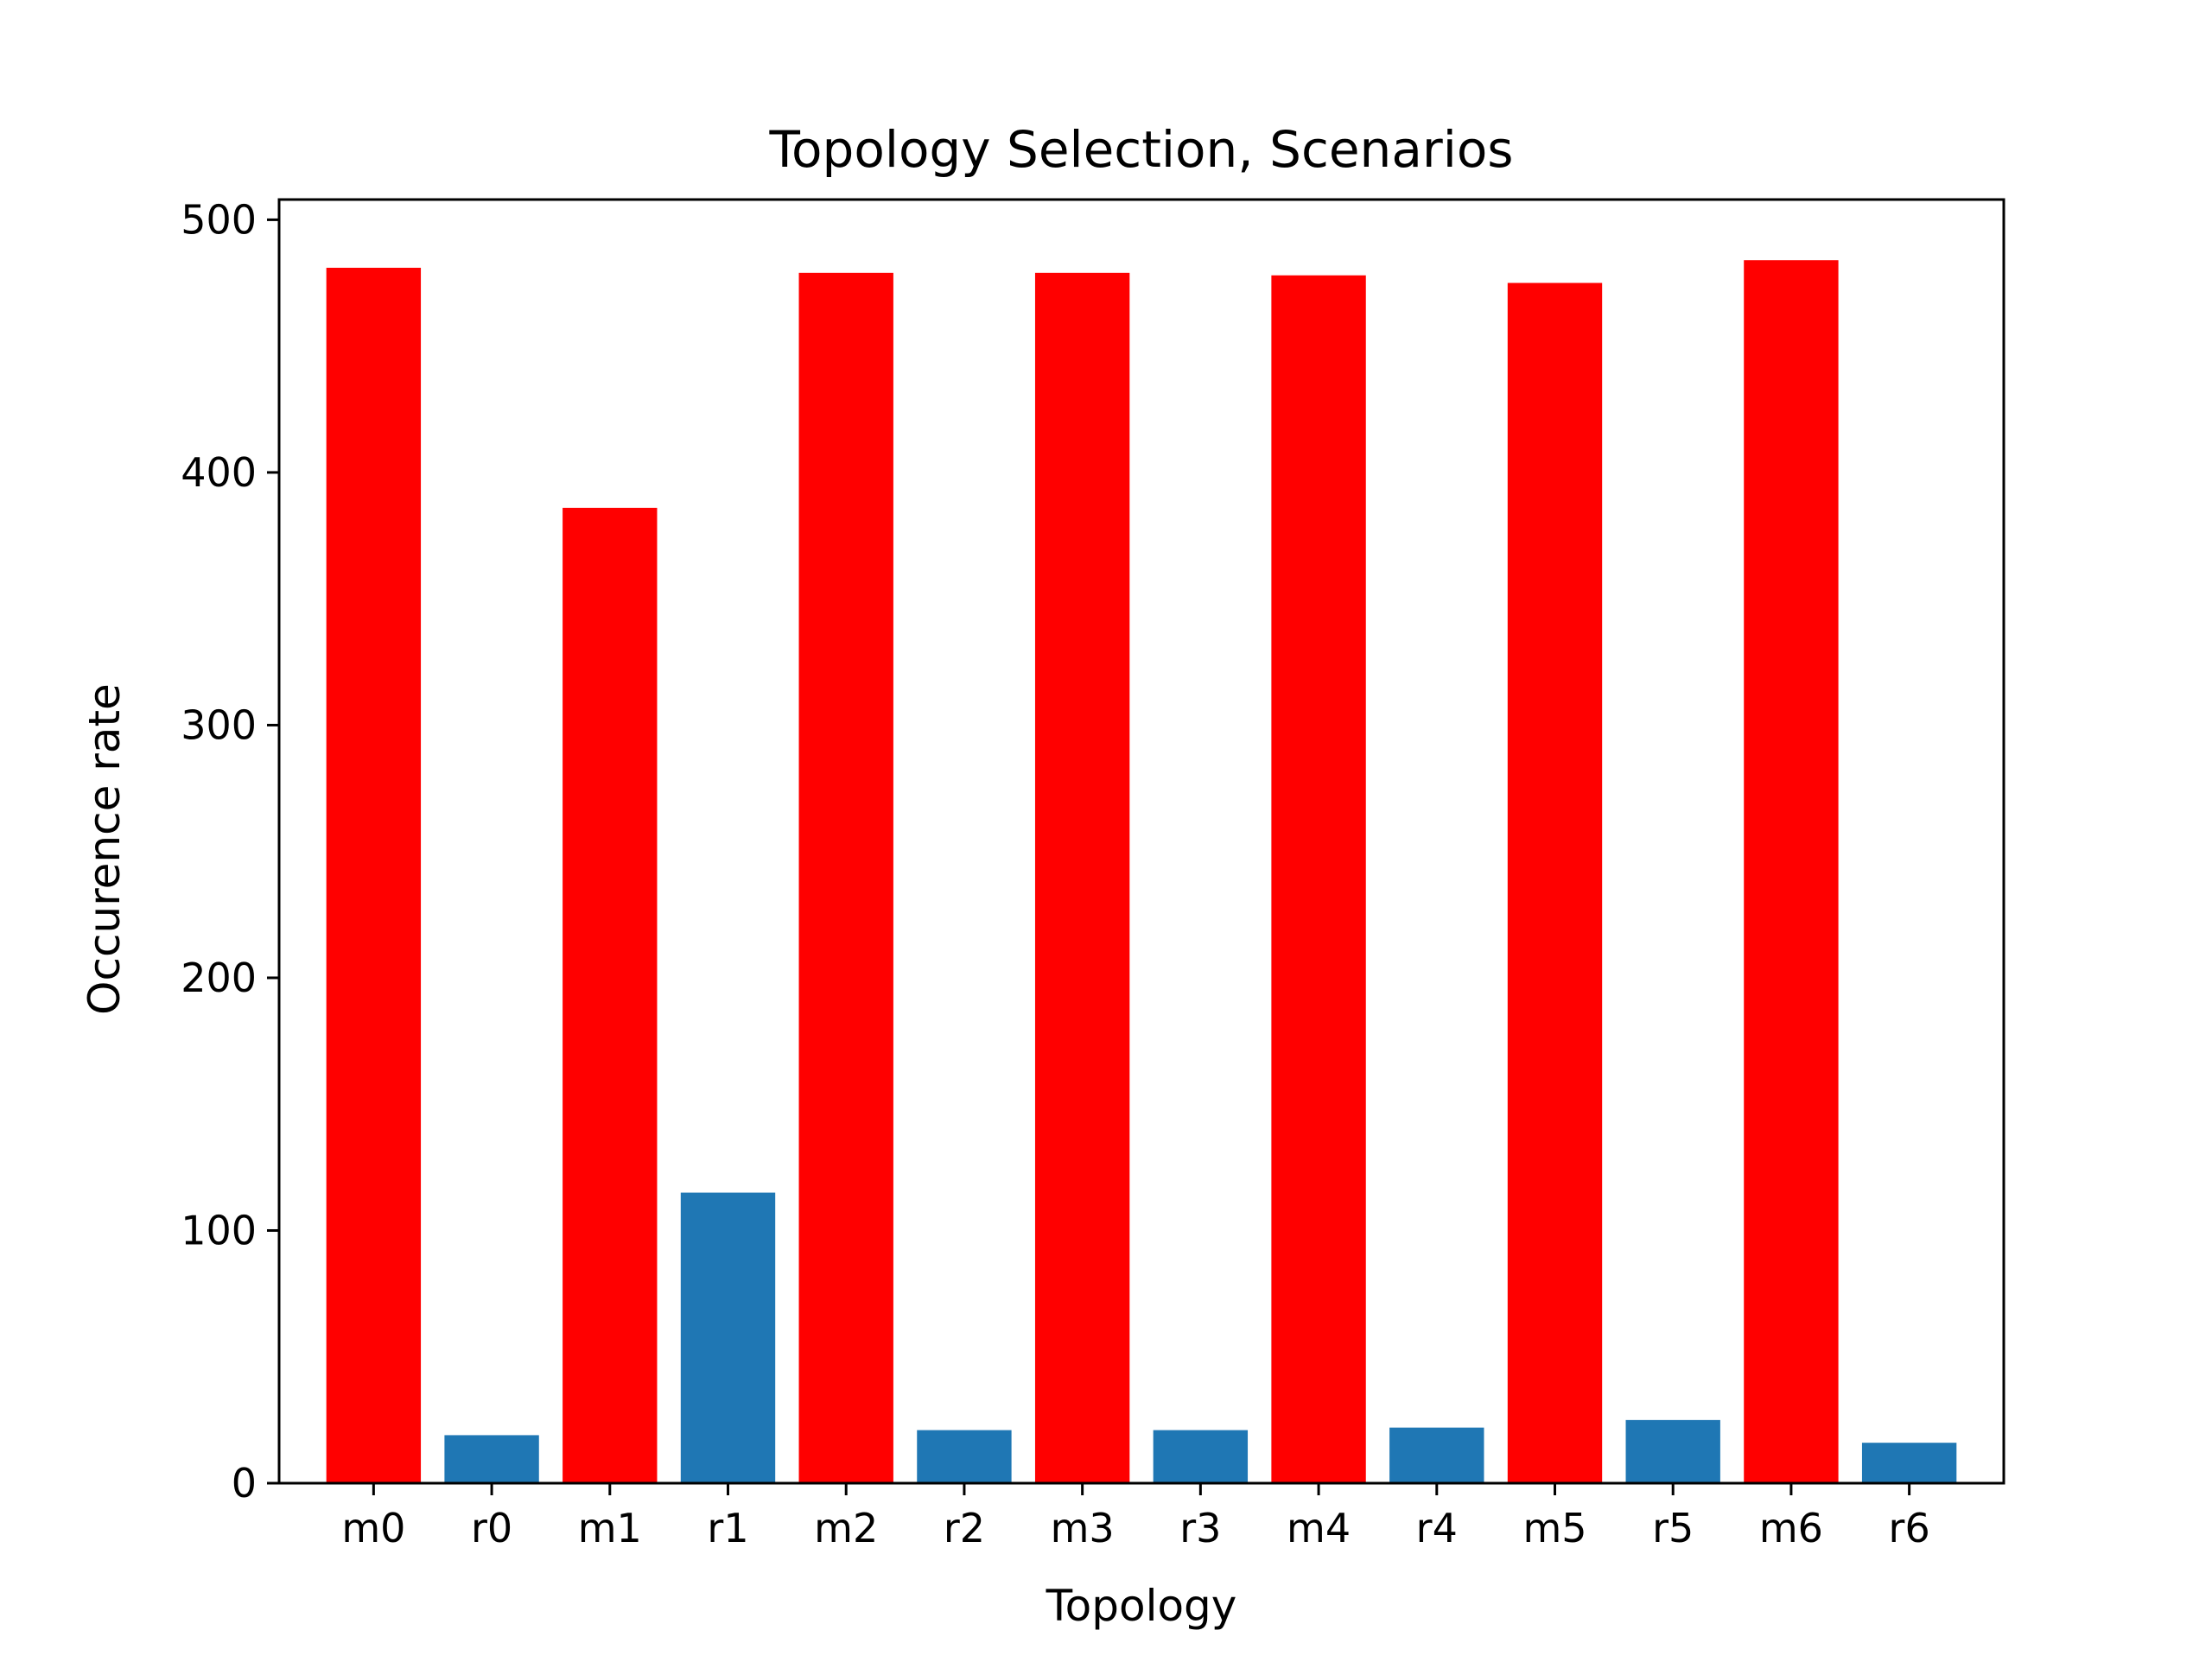  I want to click on x-tick-label: m5, so click(1554, 1528).